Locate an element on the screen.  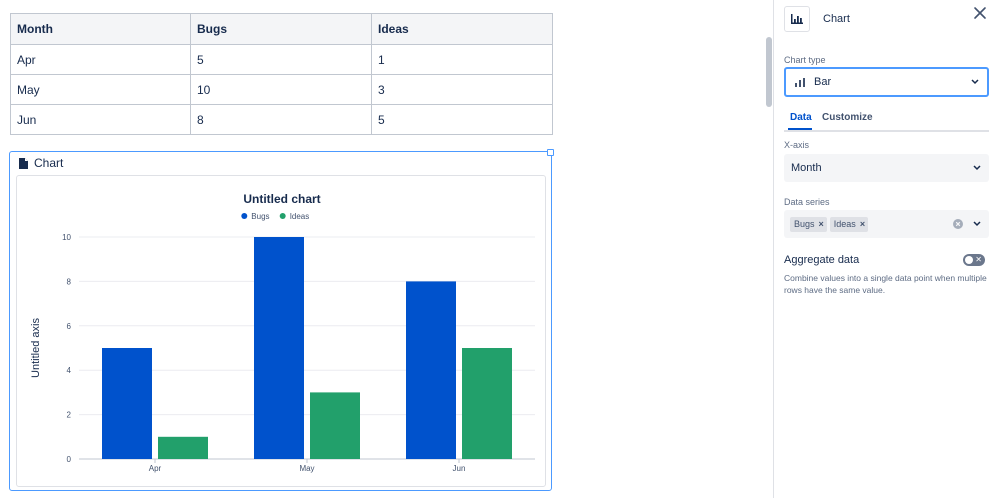
toggle-knob is located at coordinates (969, 260).